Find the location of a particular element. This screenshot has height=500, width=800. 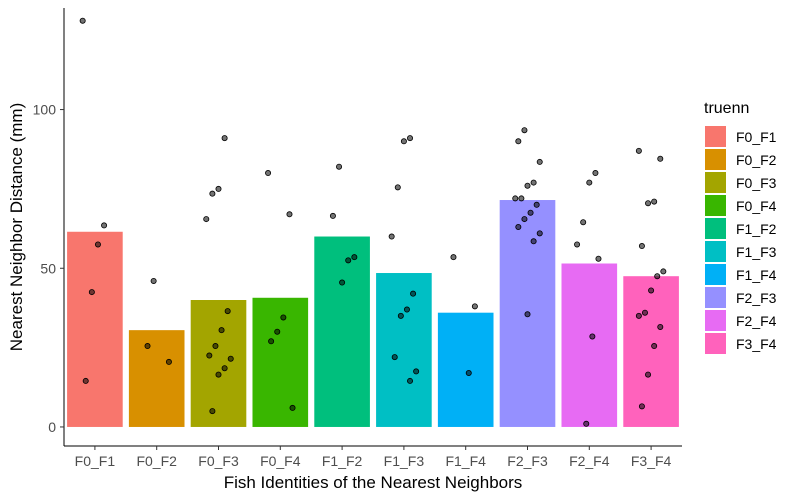

legend-key-f0-f2 is located at coordinates (715, 159).